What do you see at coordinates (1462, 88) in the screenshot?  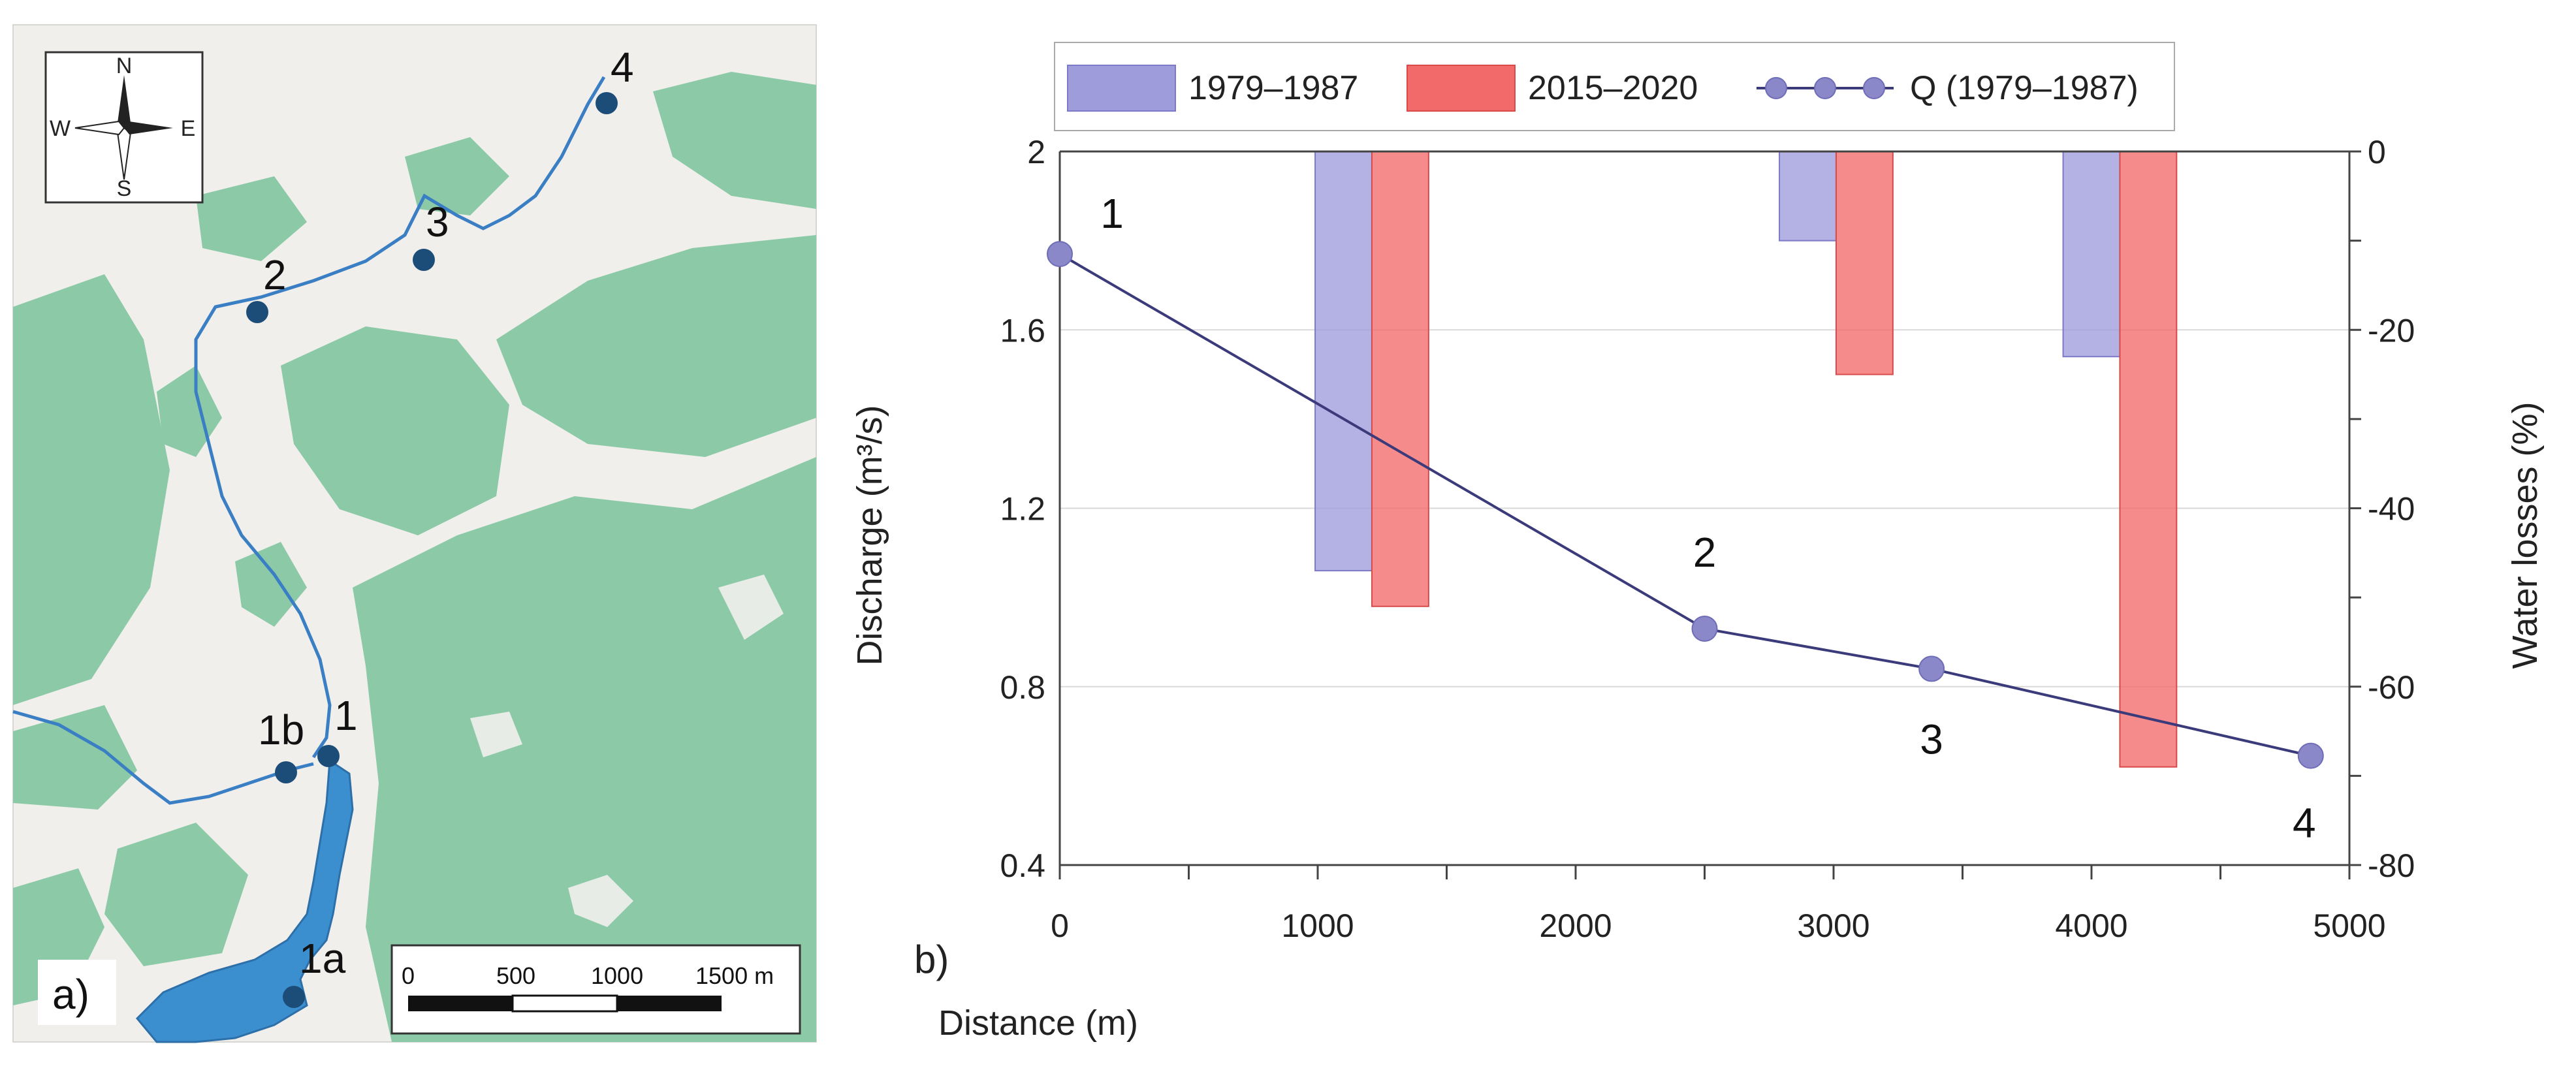 I see `legend-swatch-2015-2020` at bounding box center [1462, 88].